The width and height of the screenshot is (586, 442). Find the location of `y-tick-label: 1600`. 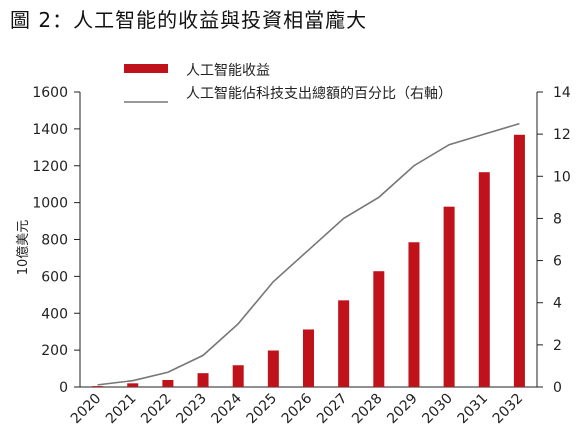

y-tick-label: 1600 is located at coordinates (50, 93).